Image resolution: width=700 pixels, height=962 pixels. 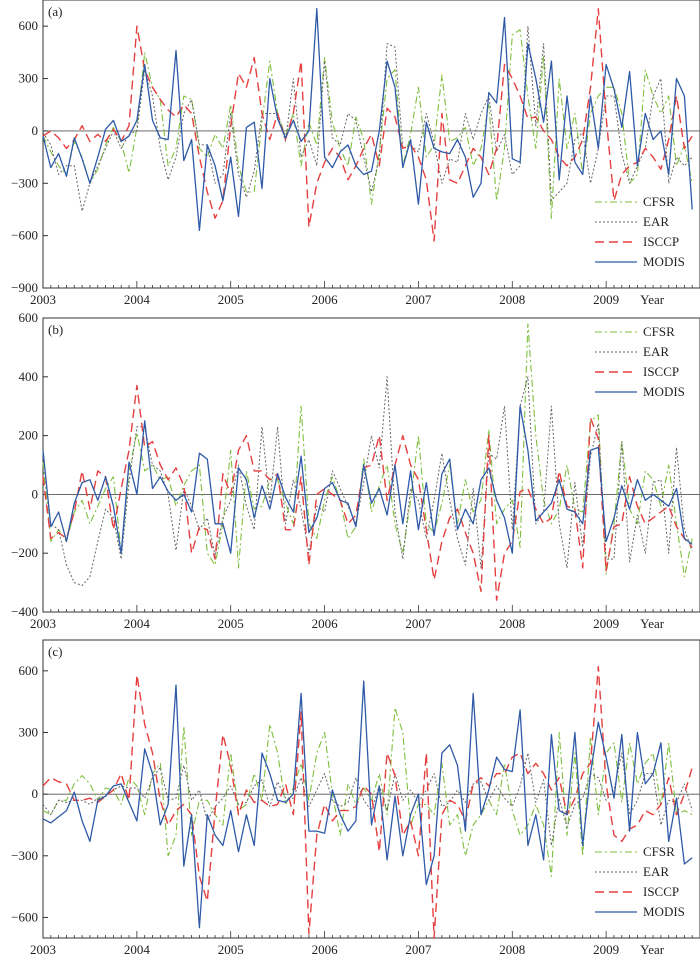 What do you see at coordinates (24, 287) in the screenshot?
I see `y-tick-label: −900` at bounding box center [24, 287].